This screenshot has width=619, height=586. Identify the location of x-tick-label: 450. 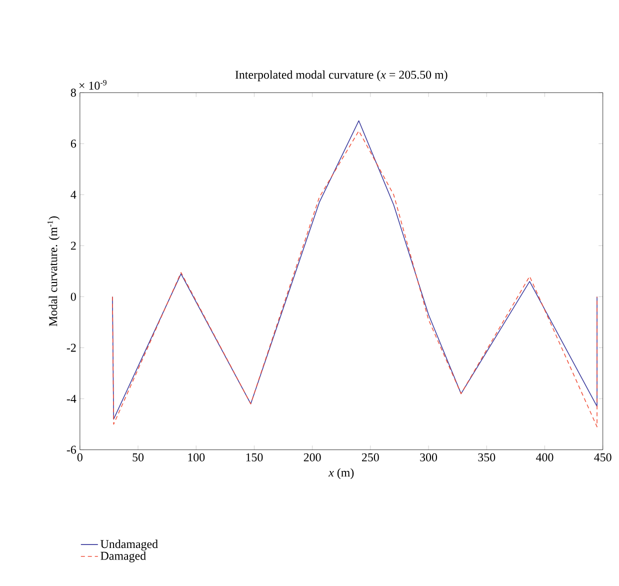
(603, 457).